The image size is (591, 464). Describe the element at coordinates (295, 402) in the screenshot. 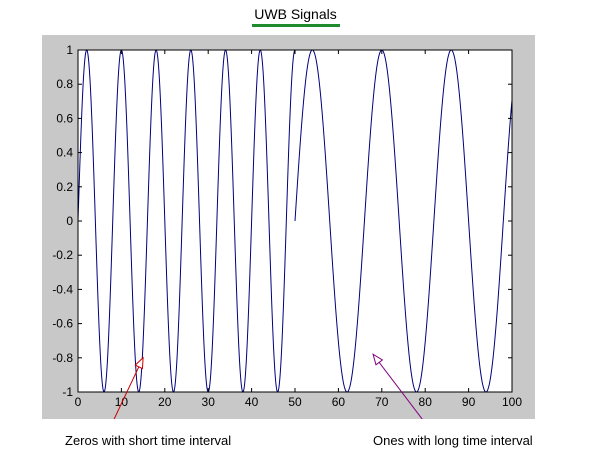

I see `x-tick-label: 50` at that location.